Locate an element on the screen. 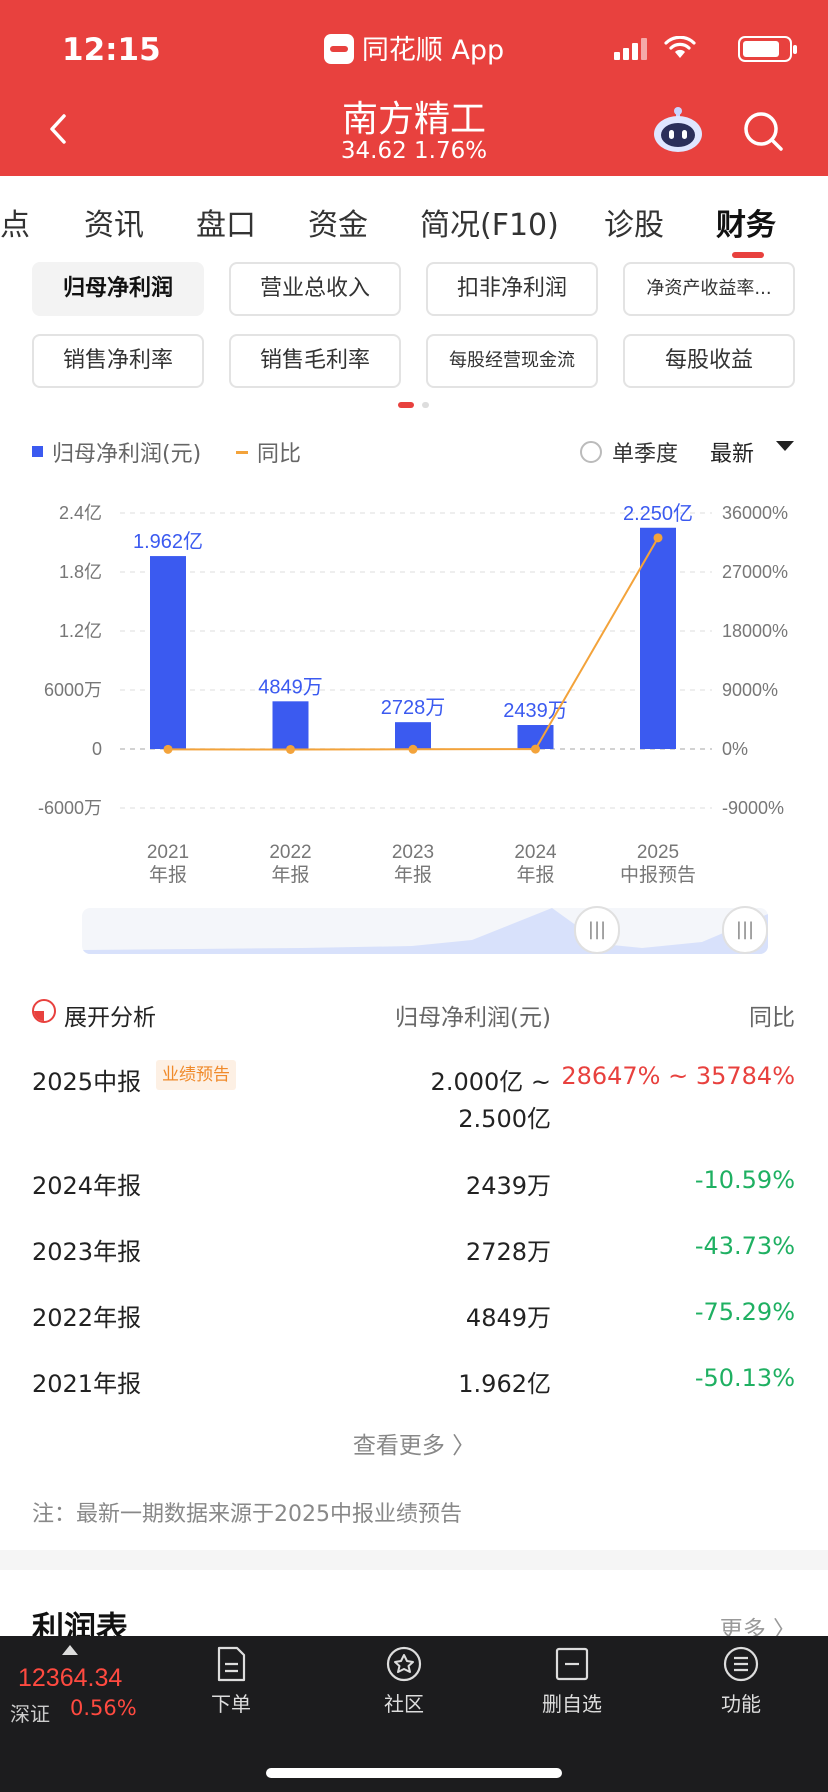 The width and height of the screenshot is (828, 1792). y-axis-left-tick: 1.8亿 is located at coordinates (80, 572).